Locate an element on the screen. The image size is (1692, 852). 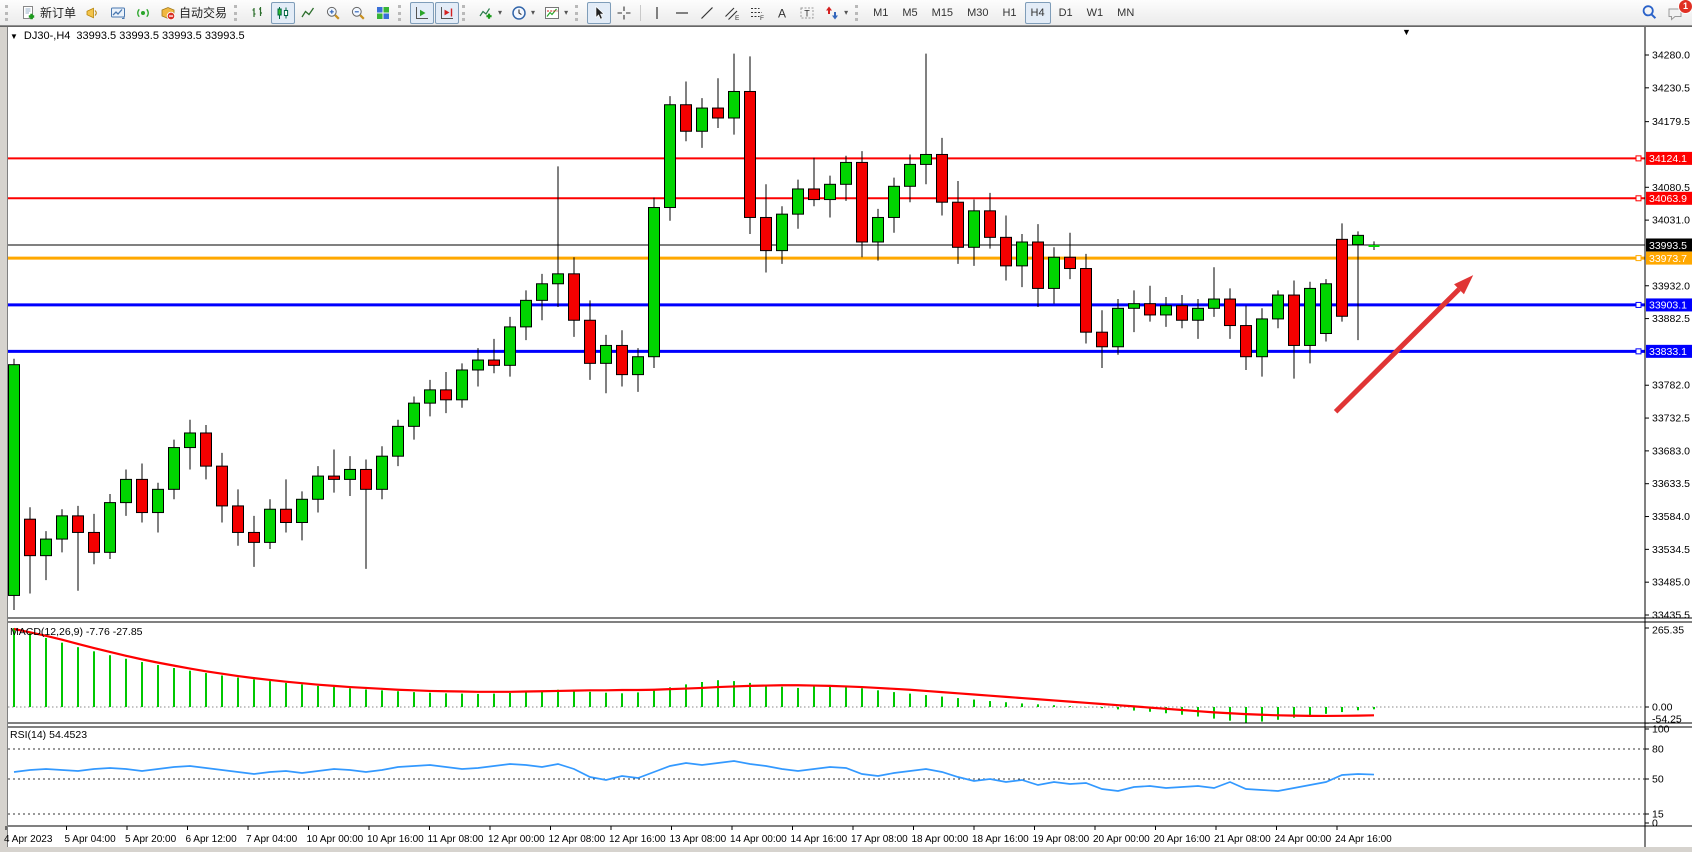
macd-pane: 265.350.00-54.25 is located at coordinates (846, 675).